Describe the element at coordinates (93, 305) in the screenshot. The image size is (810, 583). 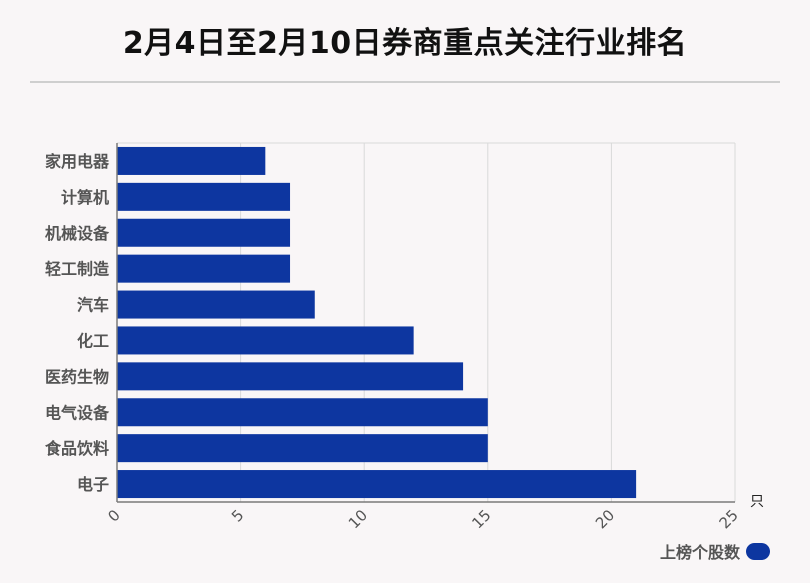
I see `category-label: 汽车` at that location.